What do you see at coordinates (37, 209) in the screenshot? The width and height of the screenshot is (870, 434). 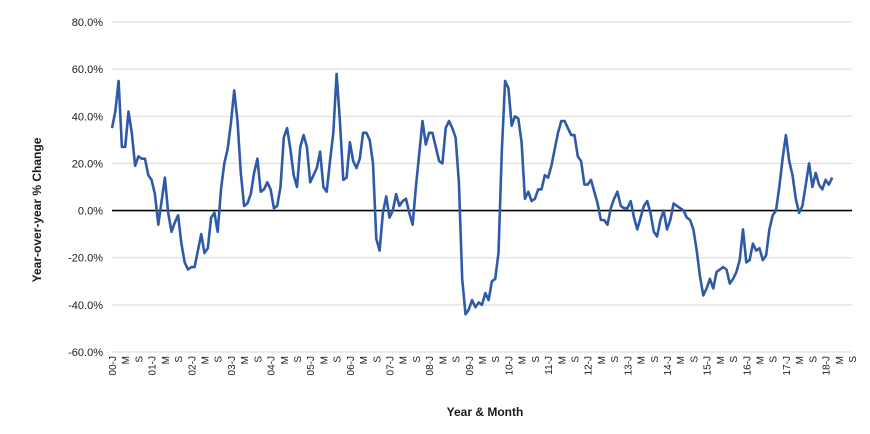 I see `y-axis-title: Year-over-year % Change` at bounding box center [37, 209].